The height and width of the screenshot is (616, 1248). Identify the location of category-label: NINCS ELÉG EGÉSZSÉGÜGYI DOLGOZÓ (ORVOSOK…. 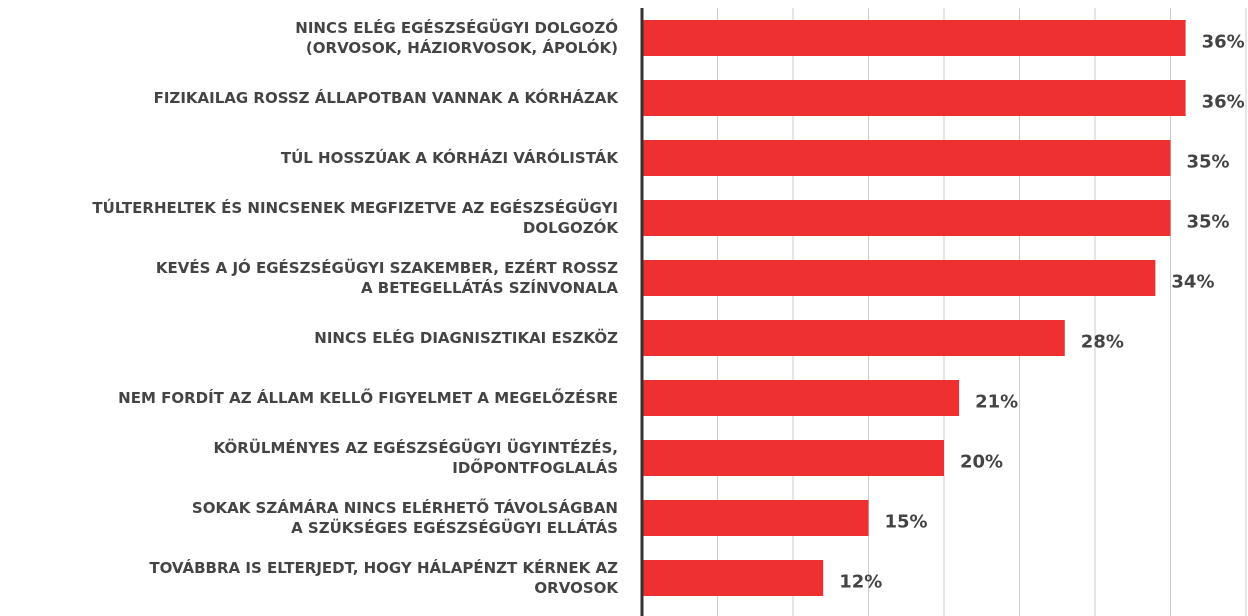
(456, 38).